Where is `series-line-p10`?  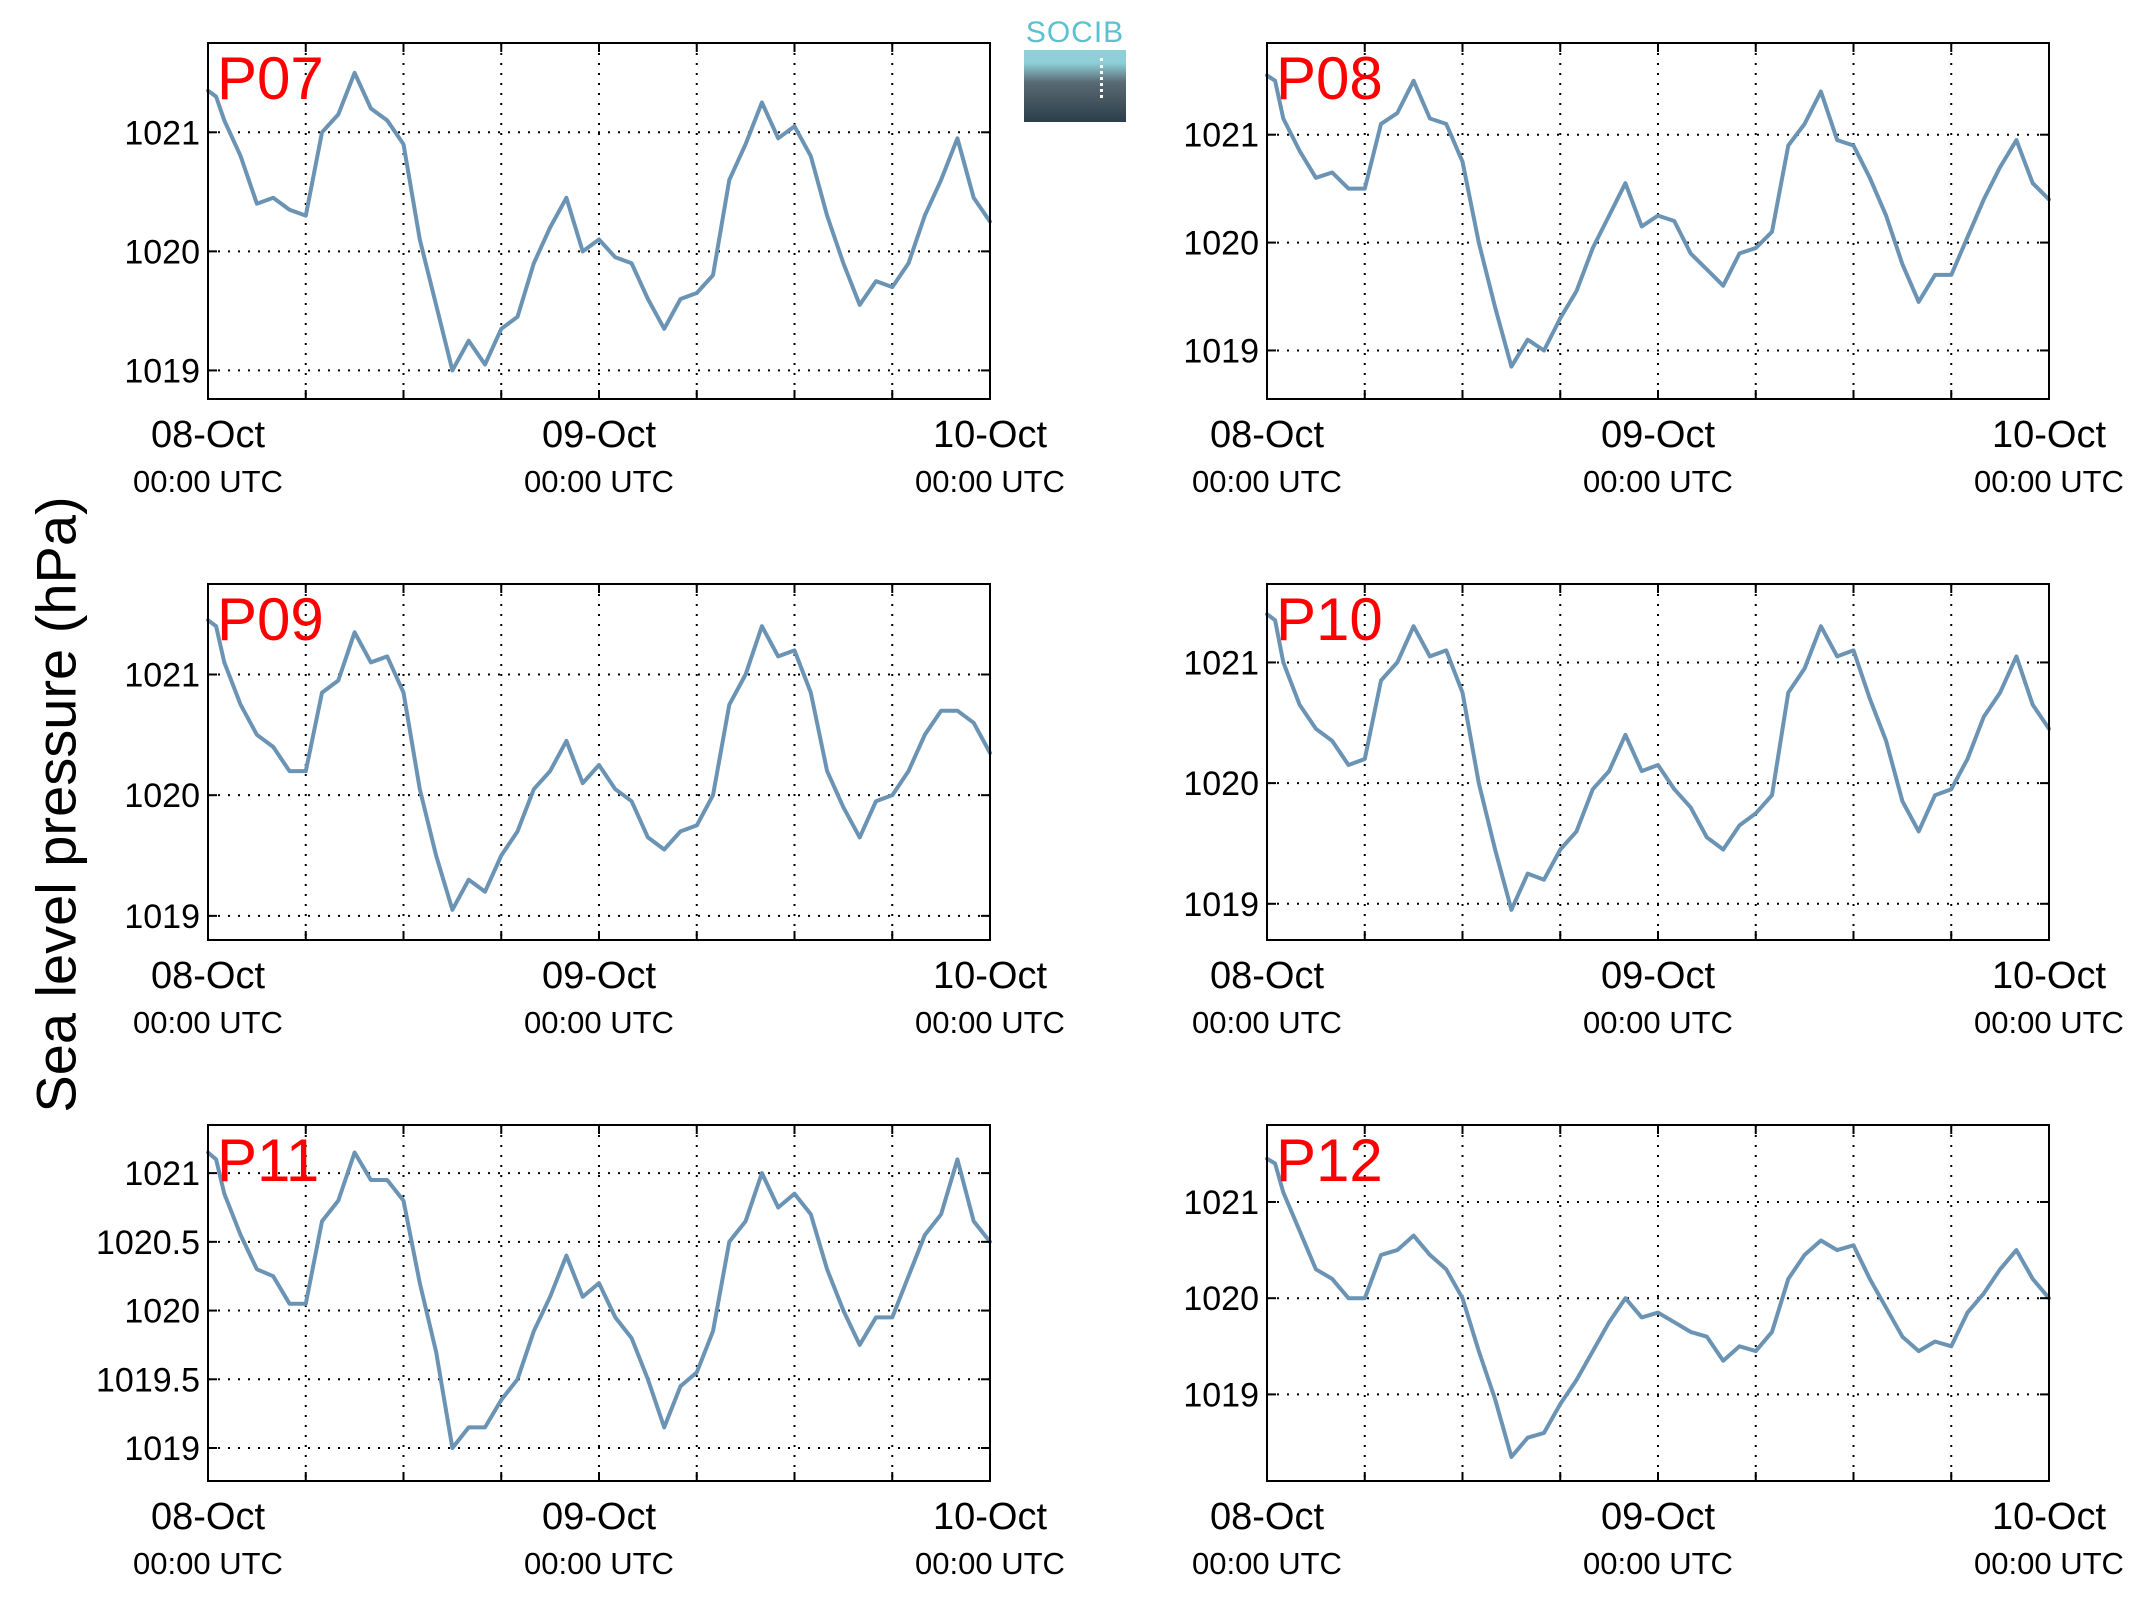 series-line-p10 is located at coordinates (1658, 762).